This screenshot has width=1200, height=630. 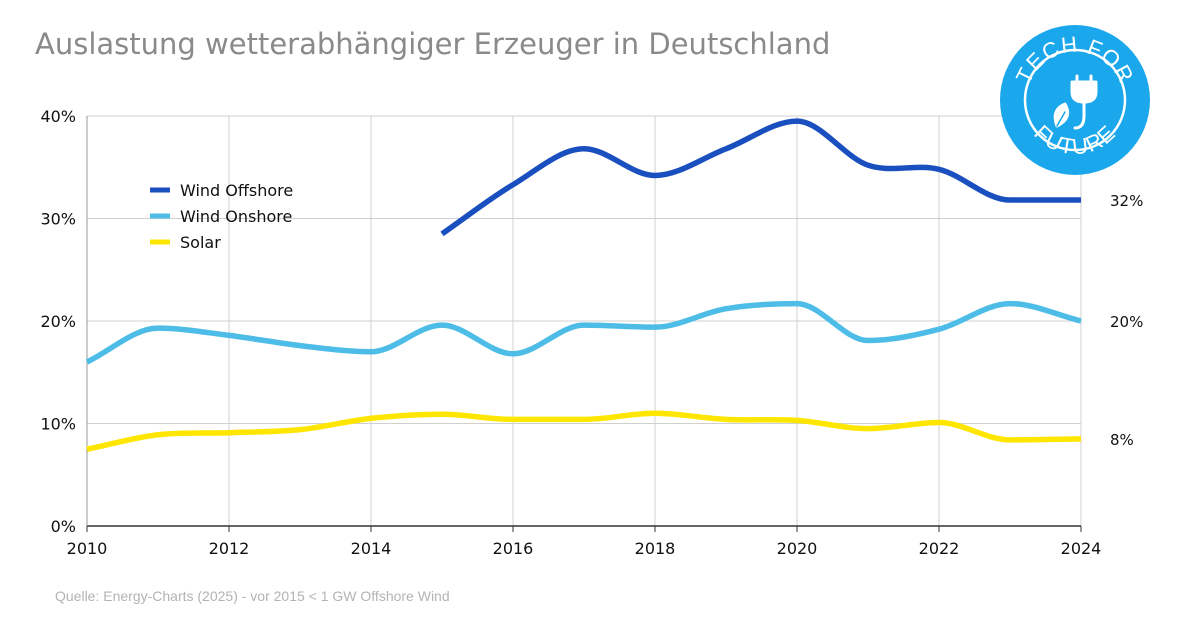 I want to click on plug-leaf-icon, so click(x=1075, y=102).